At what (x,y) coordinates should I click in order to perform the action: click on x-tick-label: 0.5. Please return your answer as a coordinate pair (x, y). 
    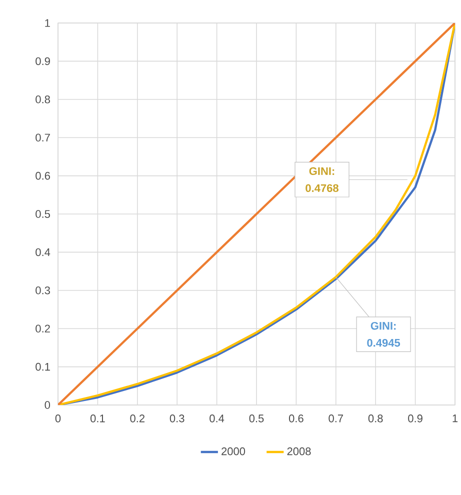
    Looking at the image, I should click on (256, 418).